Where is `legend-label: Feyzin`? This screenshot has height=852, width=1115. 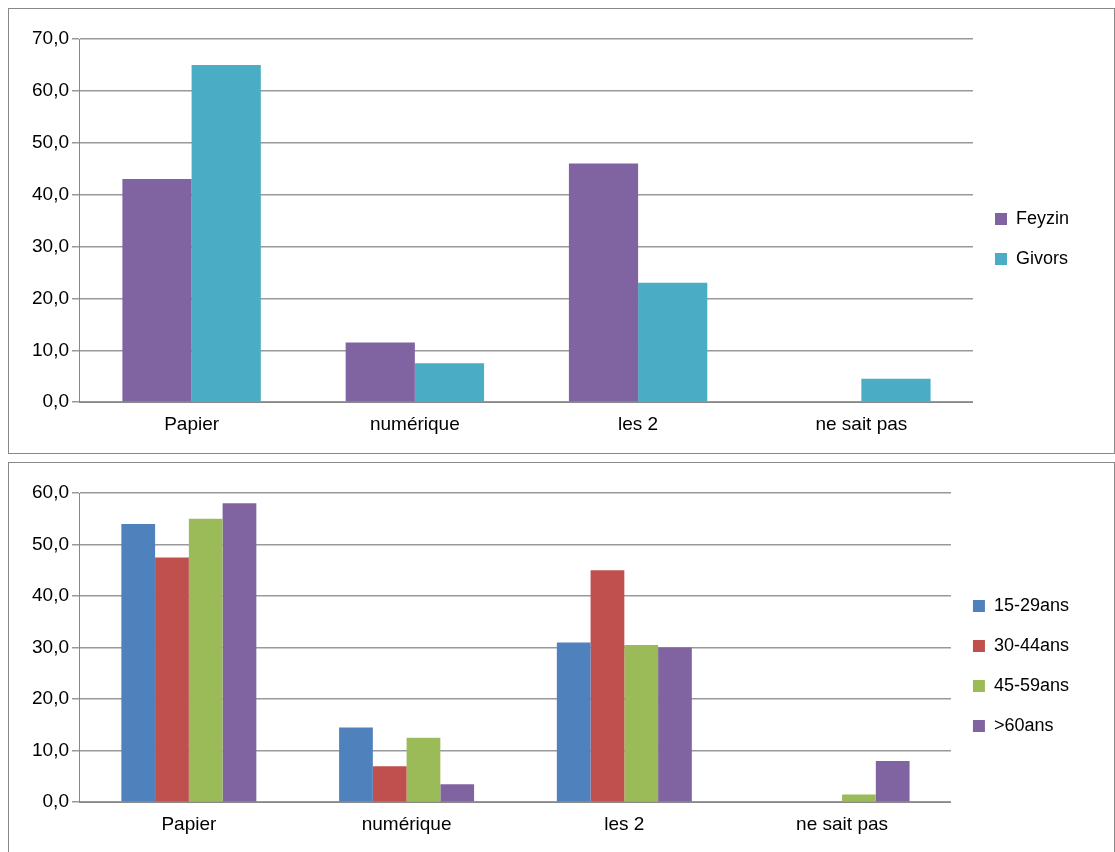
legend-label: Feyzin is located at coordinates (1042, 217).